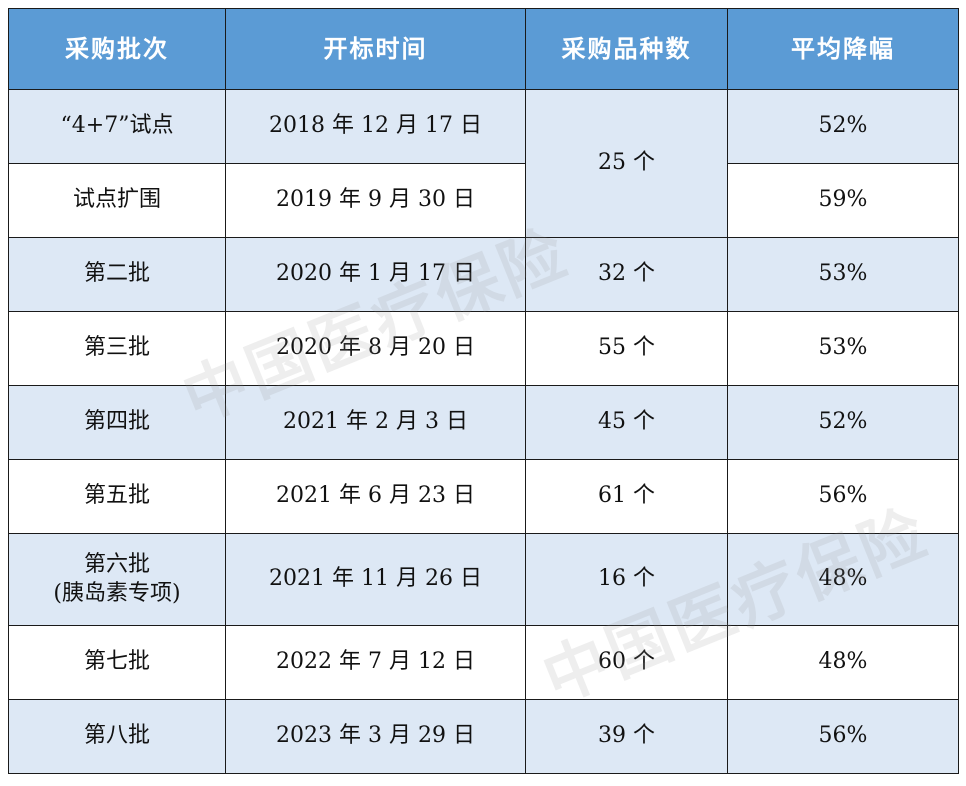 This screenshot has width=966, height=786. What do you see at coordinates (375, 496) in the screenshot?
I see `date-cell: 2021 年 6 月 23 日` at bounding box center [375, 496].